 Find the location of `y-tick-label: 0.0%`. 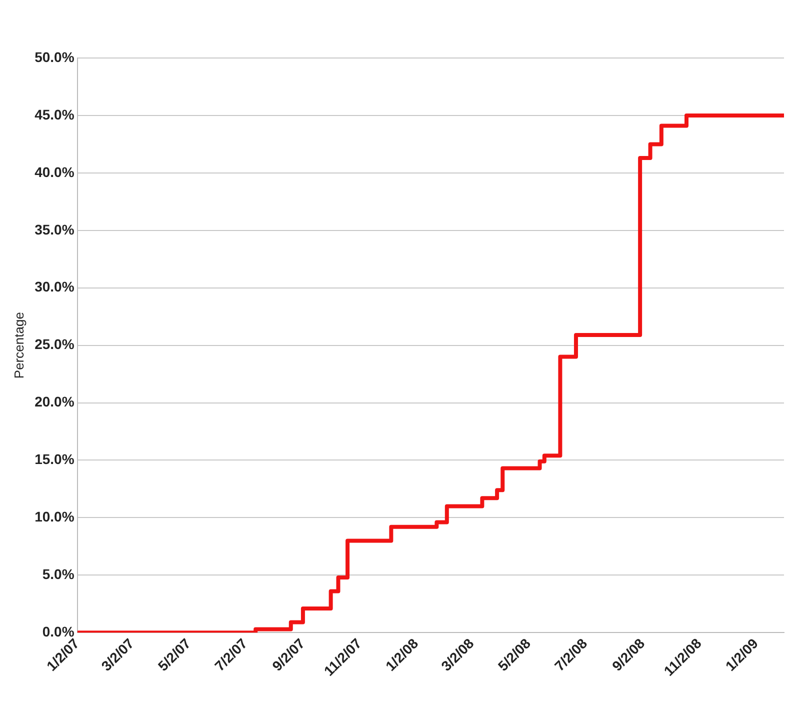

y-tick-label: 0.0% is located at coordinates (58, 631).